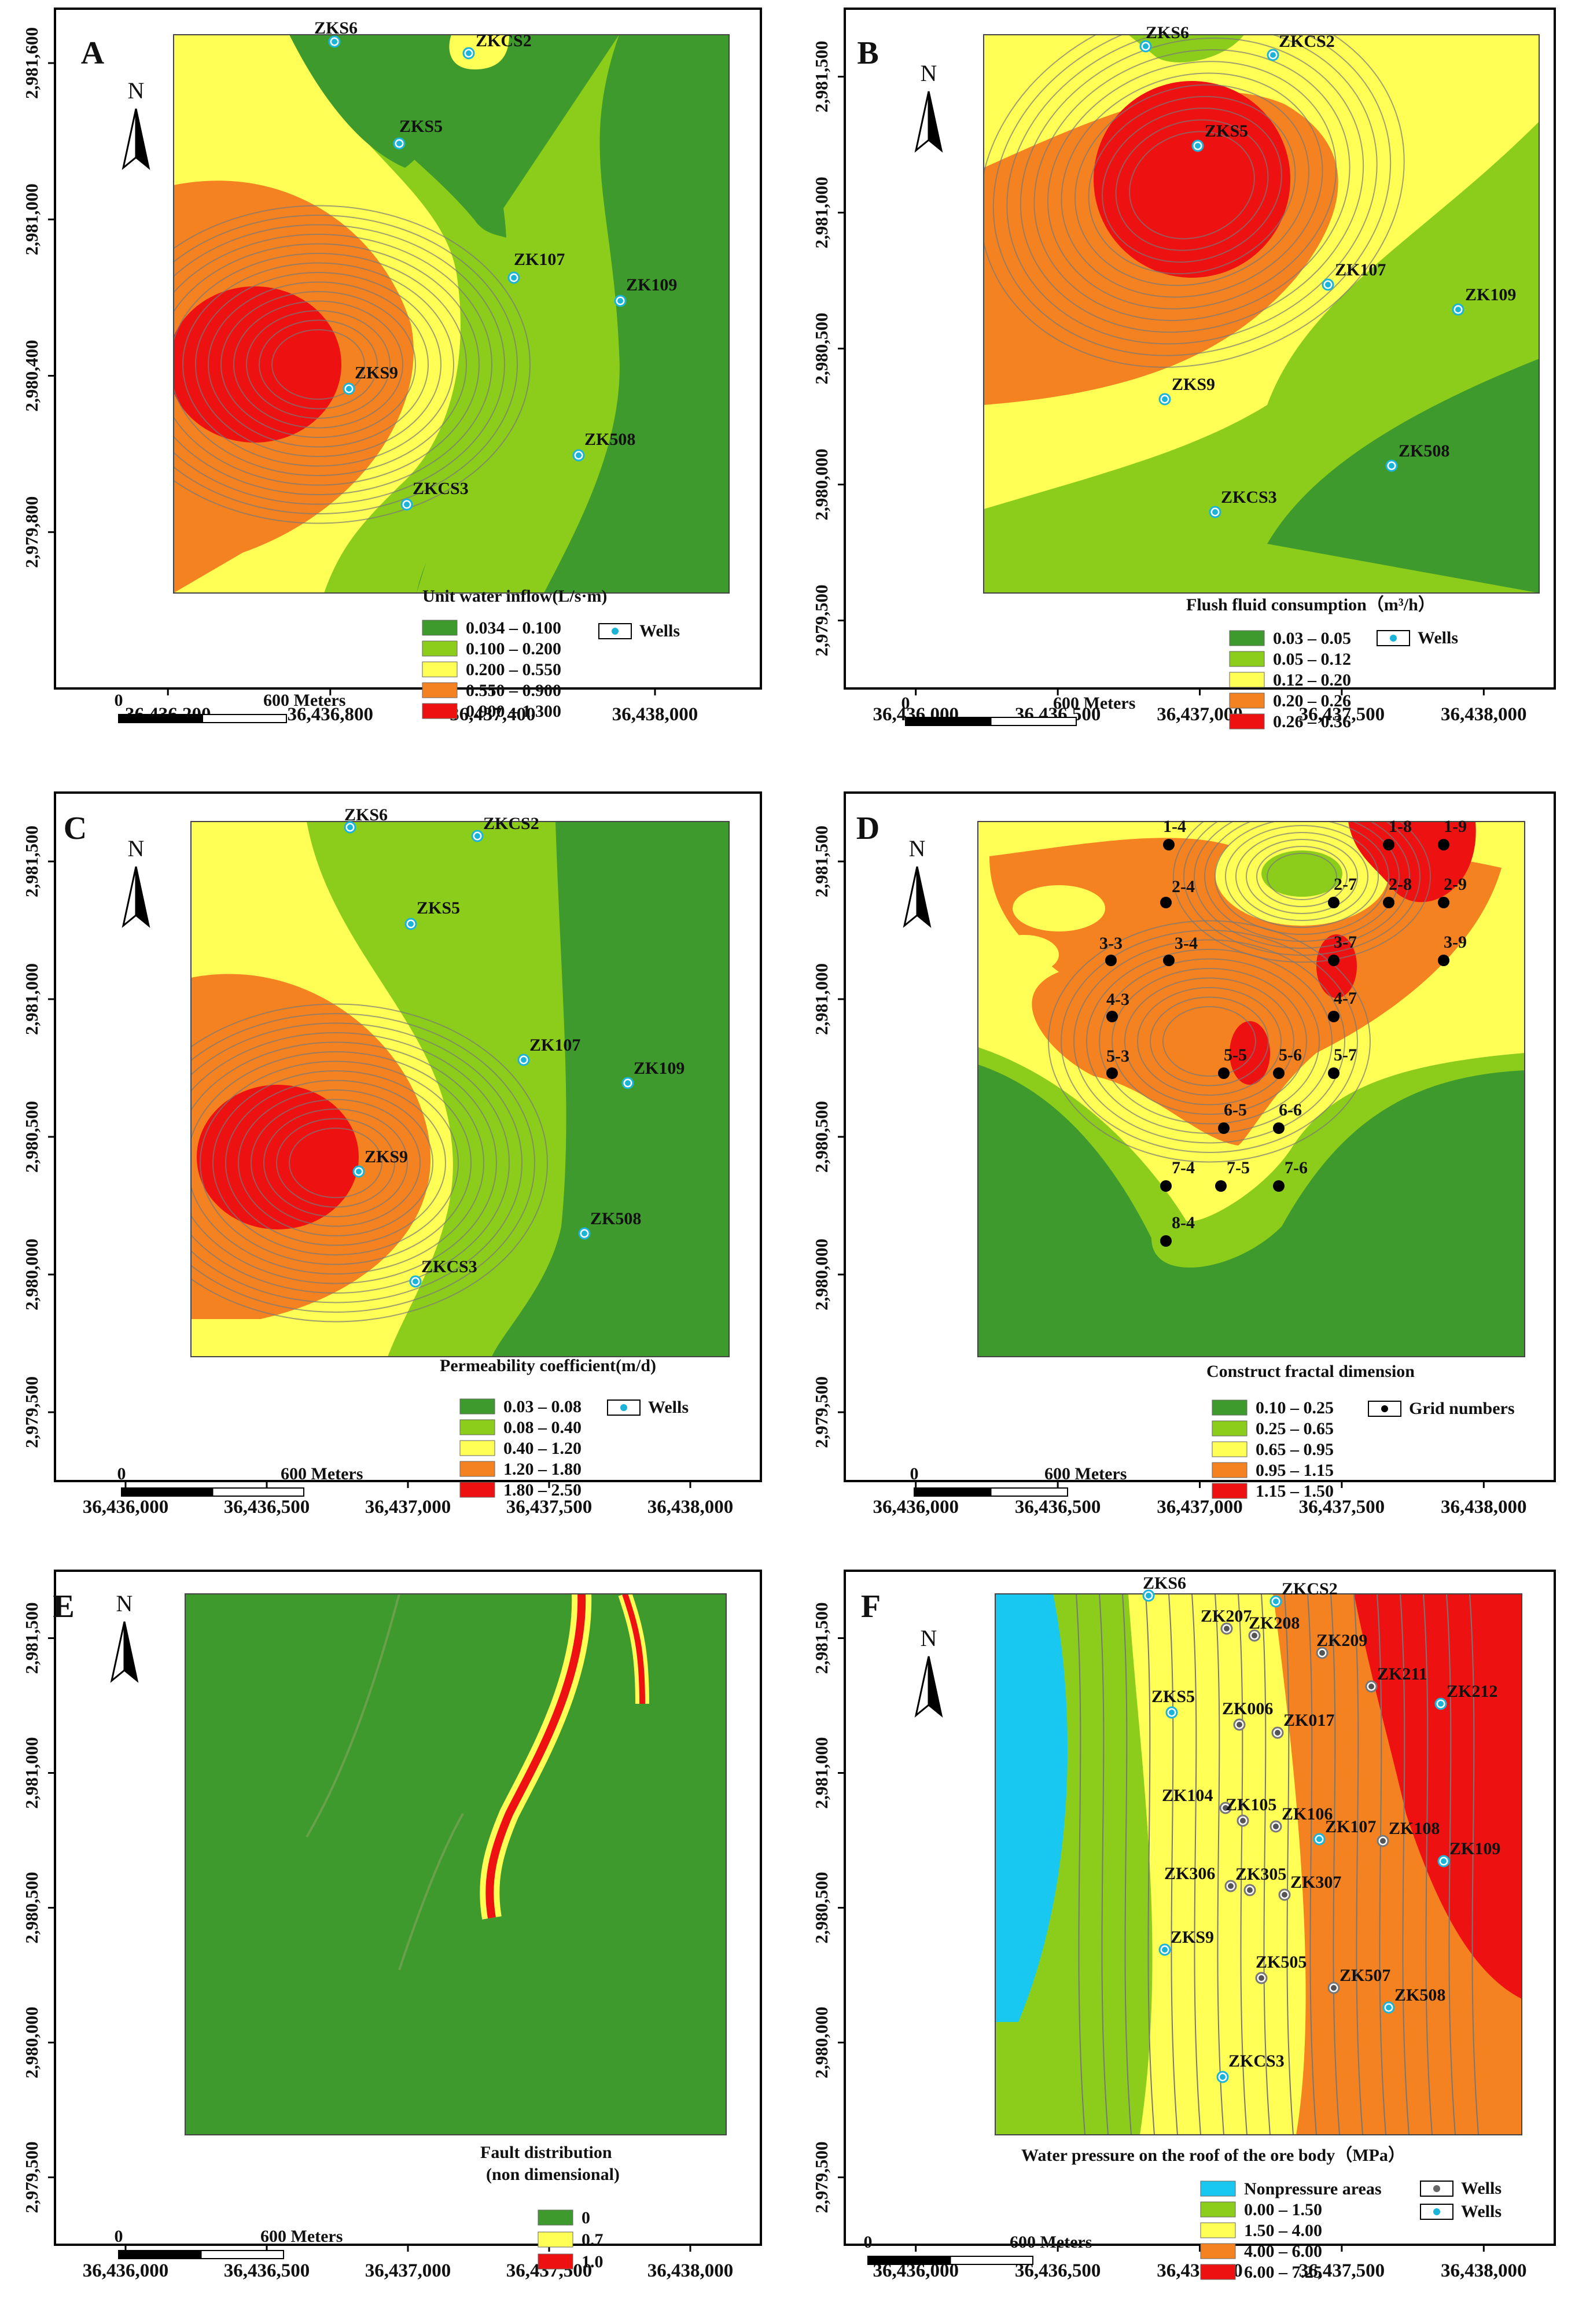 The height and width of the screenshot is (2324, 1575). What do you see at coordinates (1455, 942) in the screenshot?
I see `well-label: 3-9` at bounding box center [1455, 942].